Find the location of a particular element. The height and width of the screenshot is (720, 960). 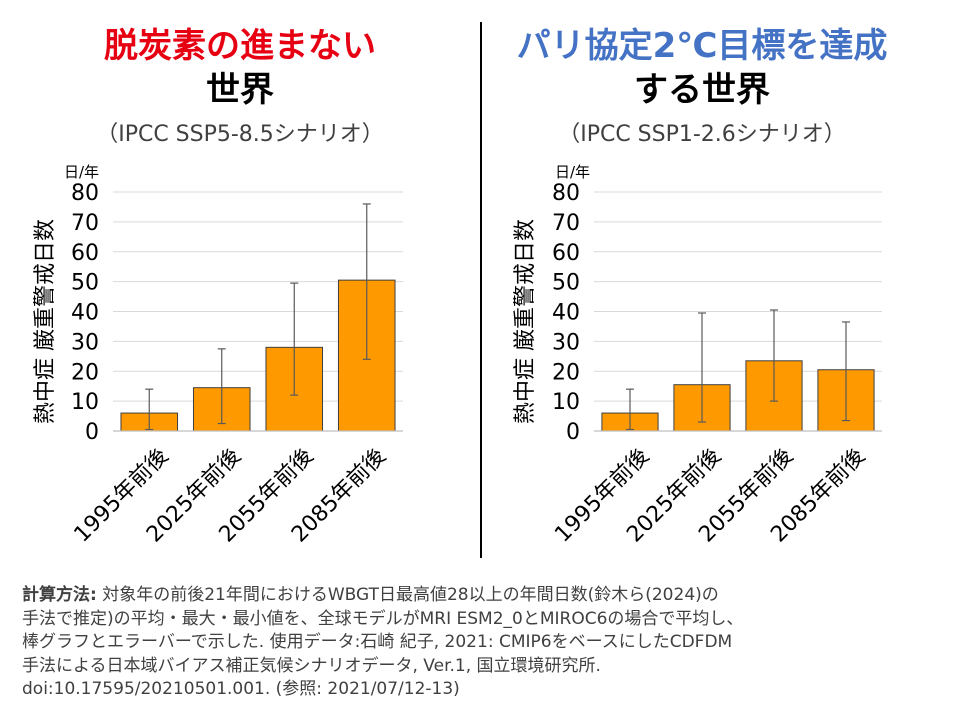

footnote-line4: 手法による日本域バイアス補正気候シナリオデータ, Ver.1, 国立環境研究所. is located at coordinates (311, 665).